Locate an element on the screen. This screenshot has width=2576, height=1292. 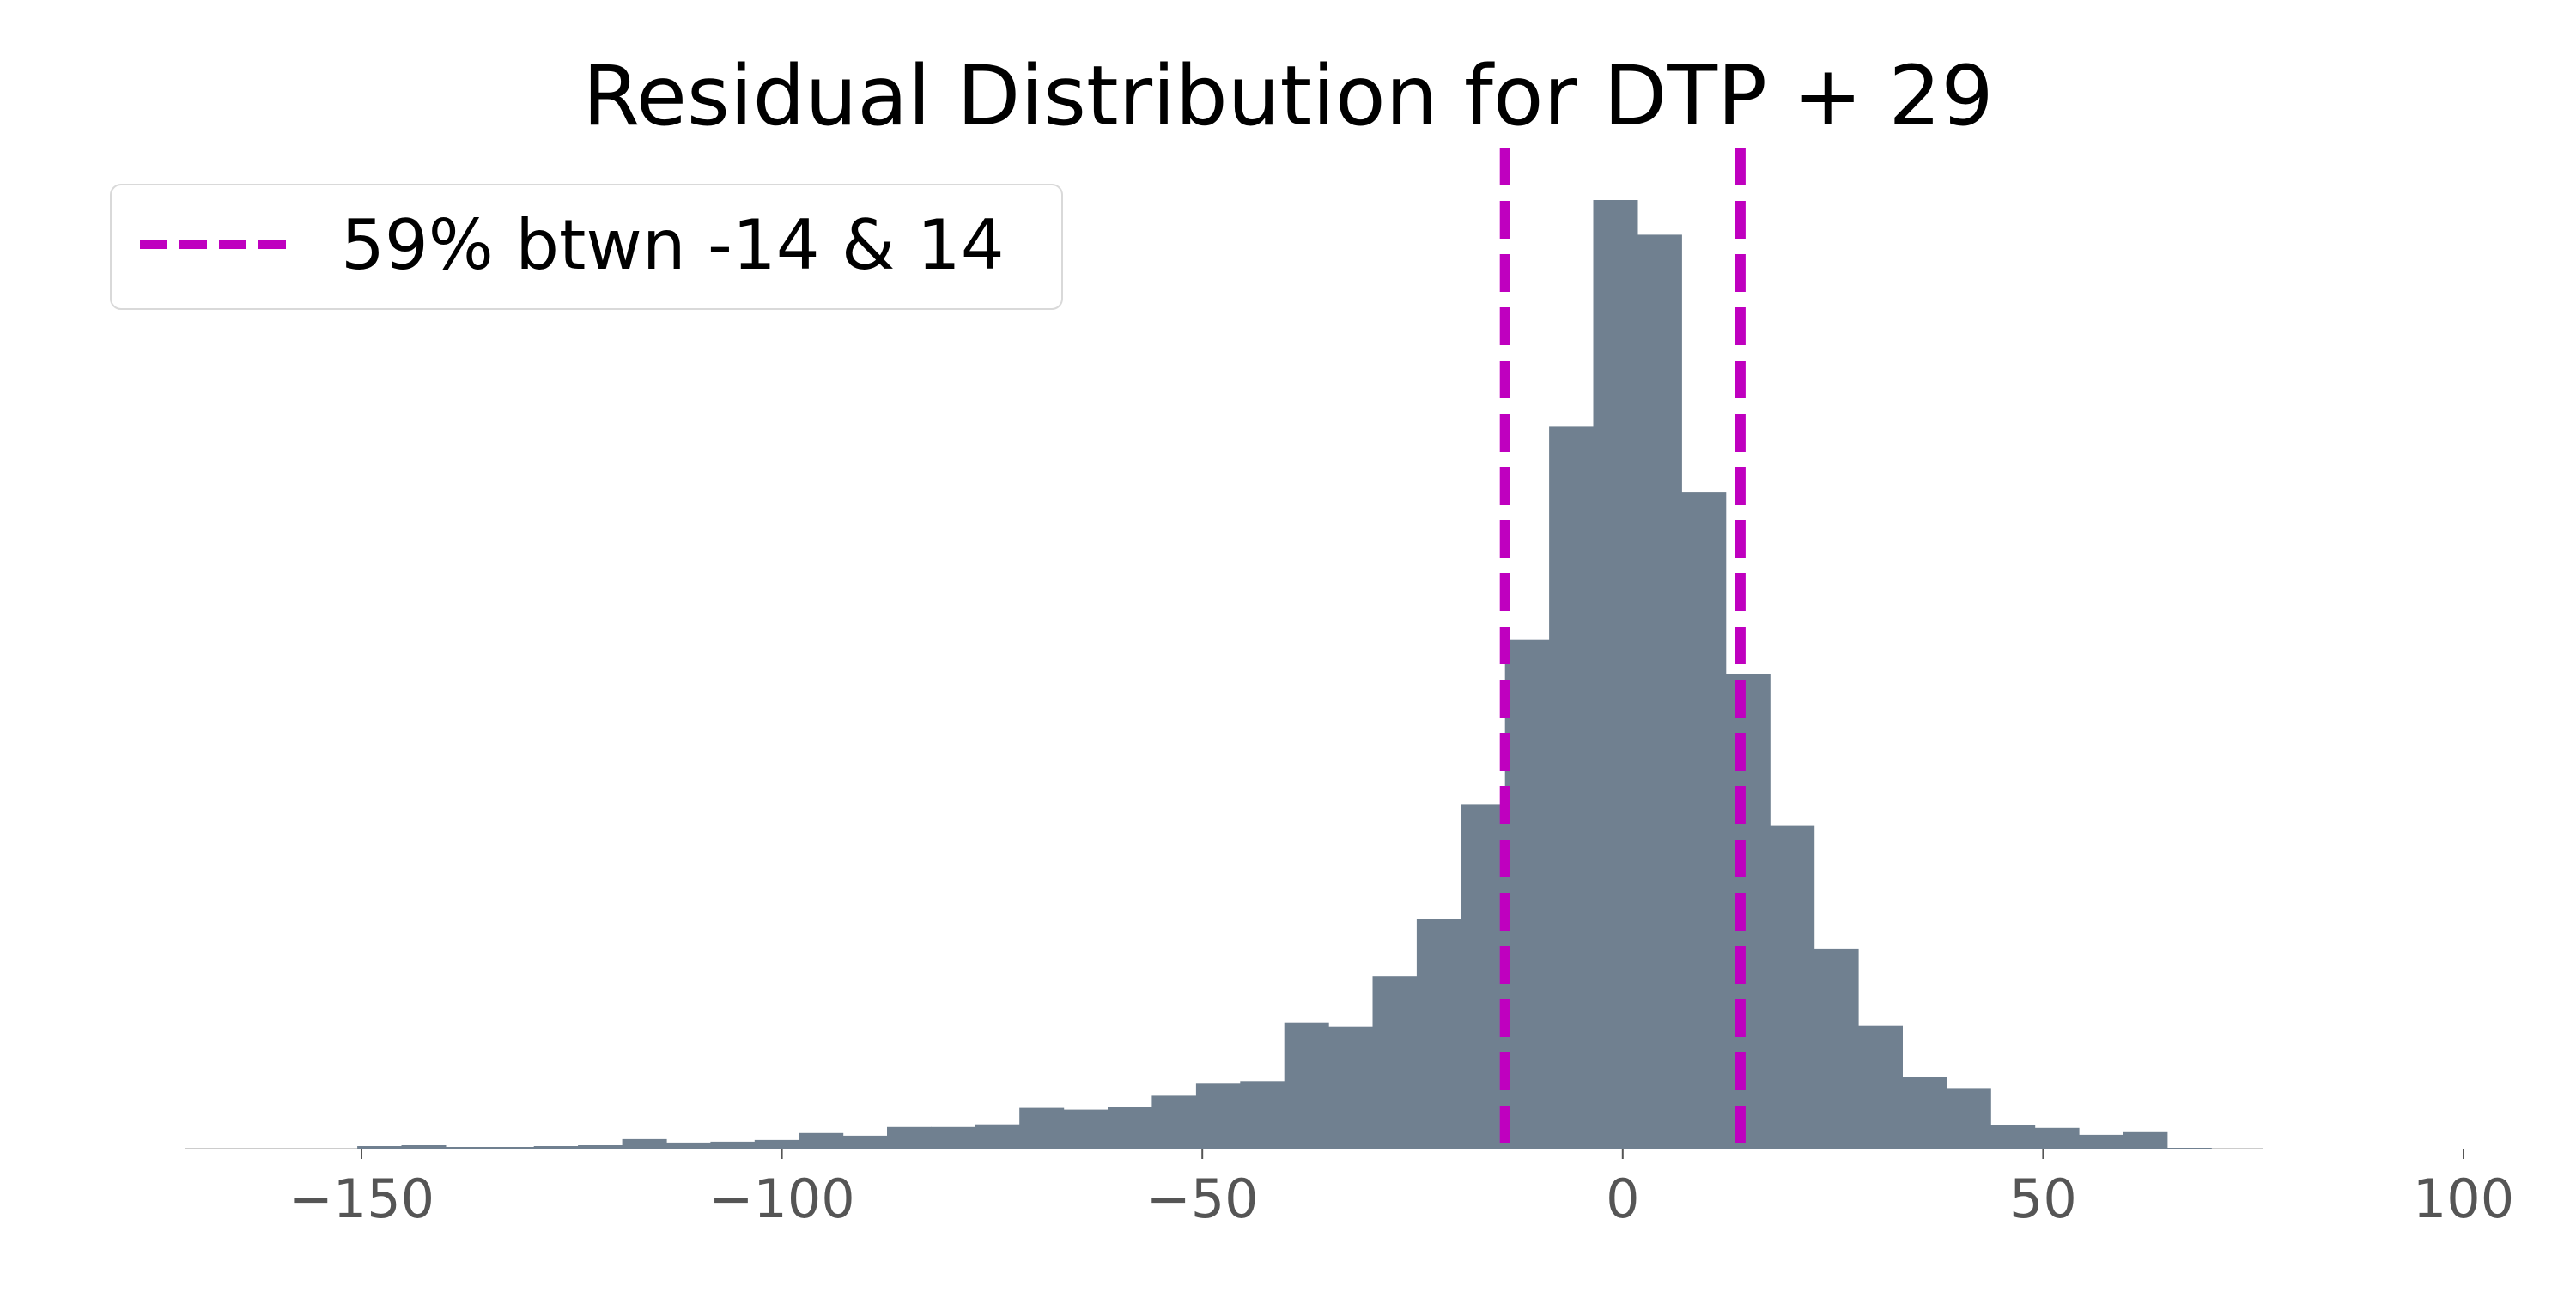
x-axis-ticks: −150 −100 −50 0 50 100 is located at coordinates (1401, 1189).